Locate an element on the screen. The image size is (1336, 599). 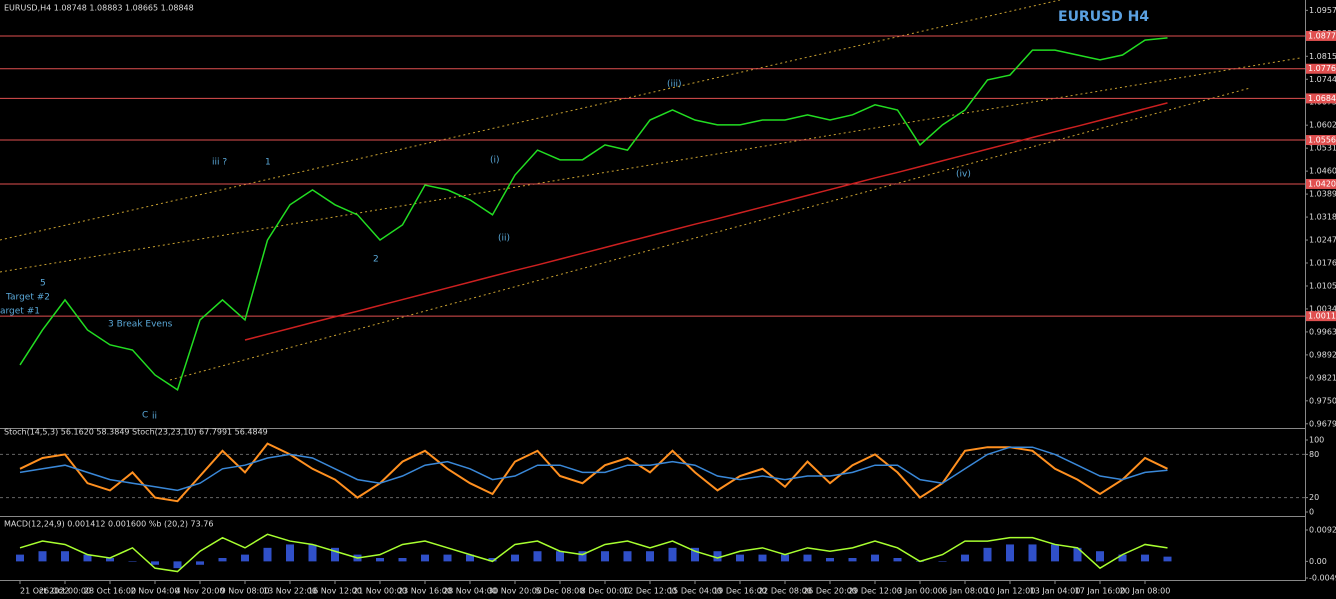
x-tick-label: 30 Nov 20:00 is located at coordinates (515, 591).